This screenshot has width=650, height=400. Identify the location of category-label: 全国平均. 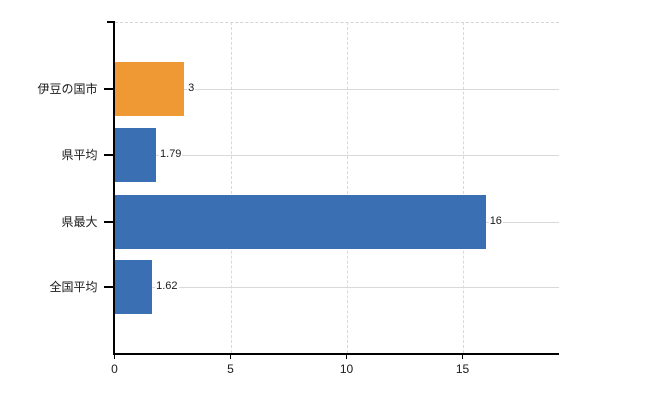
(73, 287).